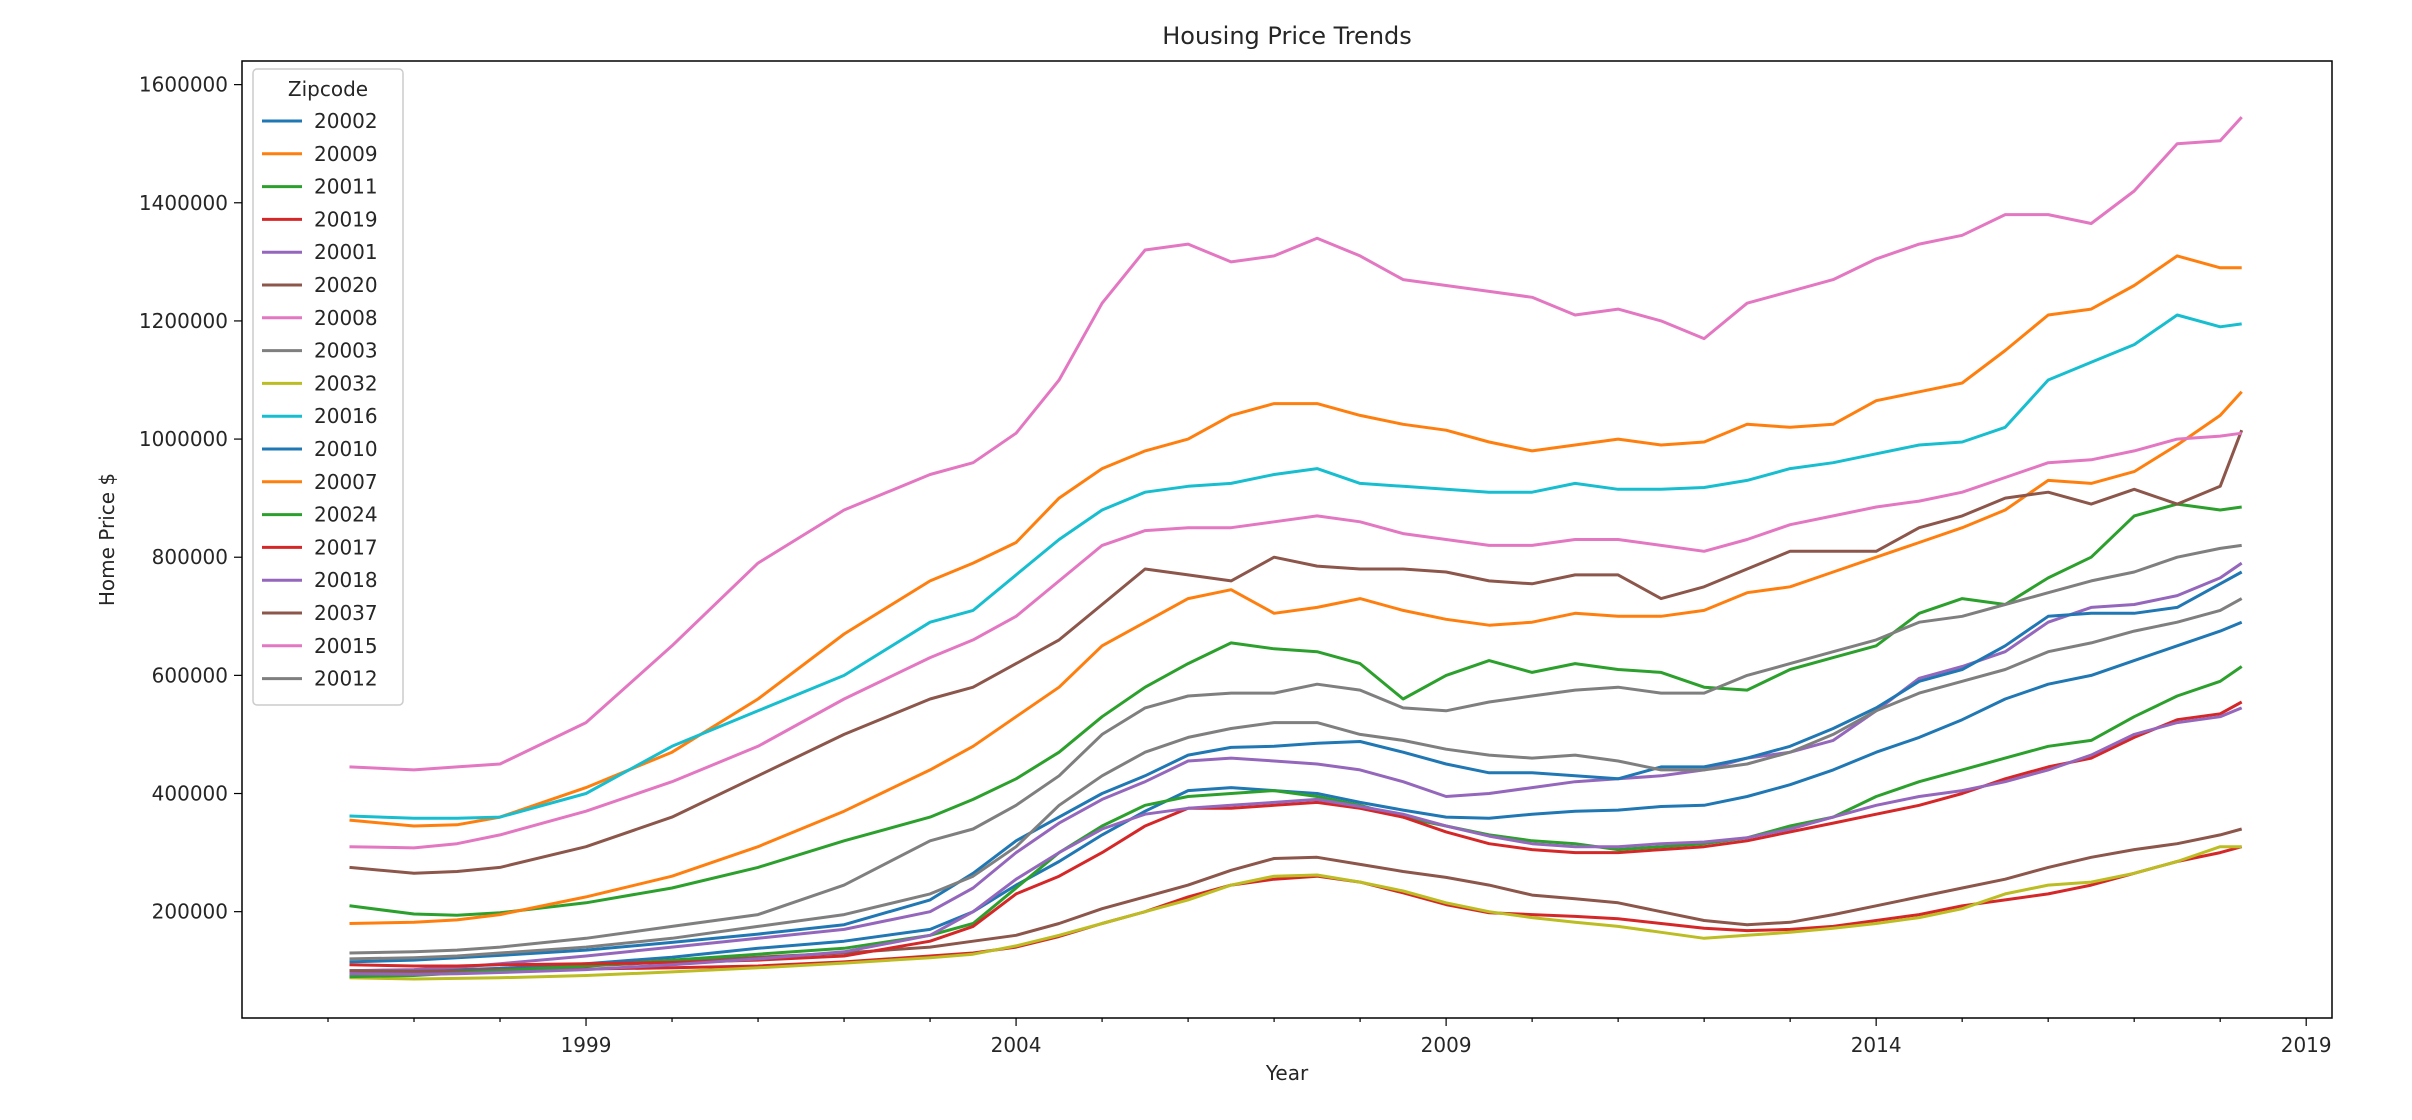 The image size is (2412, 1120). I want to click on legend-label: 20011, so click(346, 187).